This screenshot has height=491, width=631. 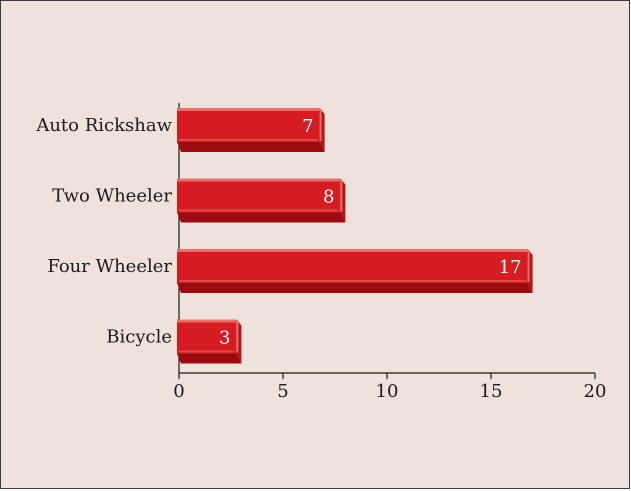 What do you see at coordinates (139, 337) in the screenshot?
I see `category-label: Bicycle` at bounding box center [139, 337].